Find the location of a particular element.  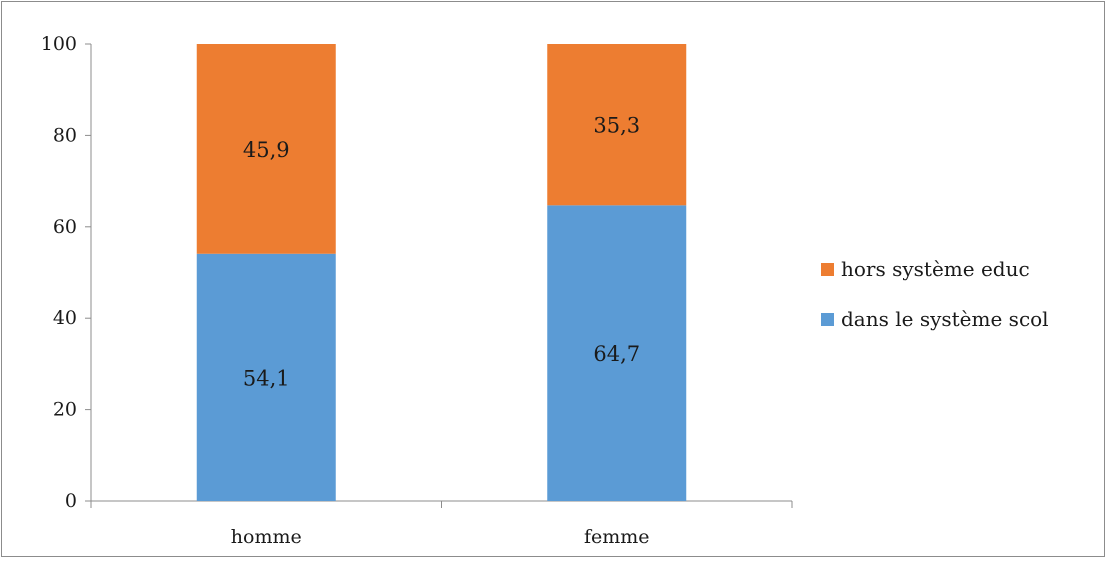

y-tick-label: 40 is located at coordinates (65, 318).